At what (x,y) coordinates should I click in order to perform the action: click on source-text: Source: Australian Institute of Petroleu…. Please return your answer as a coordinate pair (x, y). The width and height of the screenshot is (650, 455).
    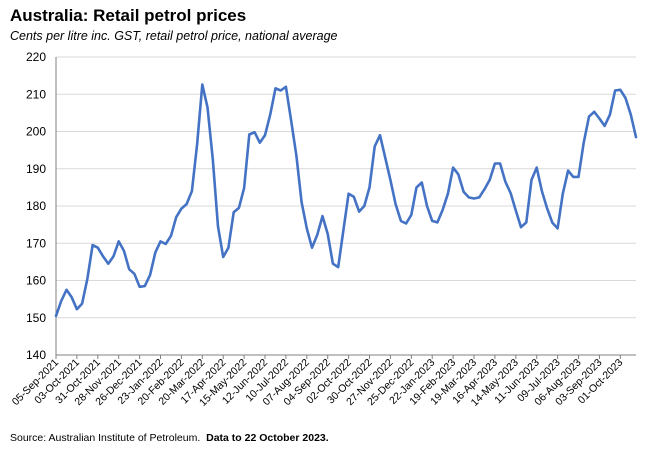
    Looking at the image, I should click on (105, 438).